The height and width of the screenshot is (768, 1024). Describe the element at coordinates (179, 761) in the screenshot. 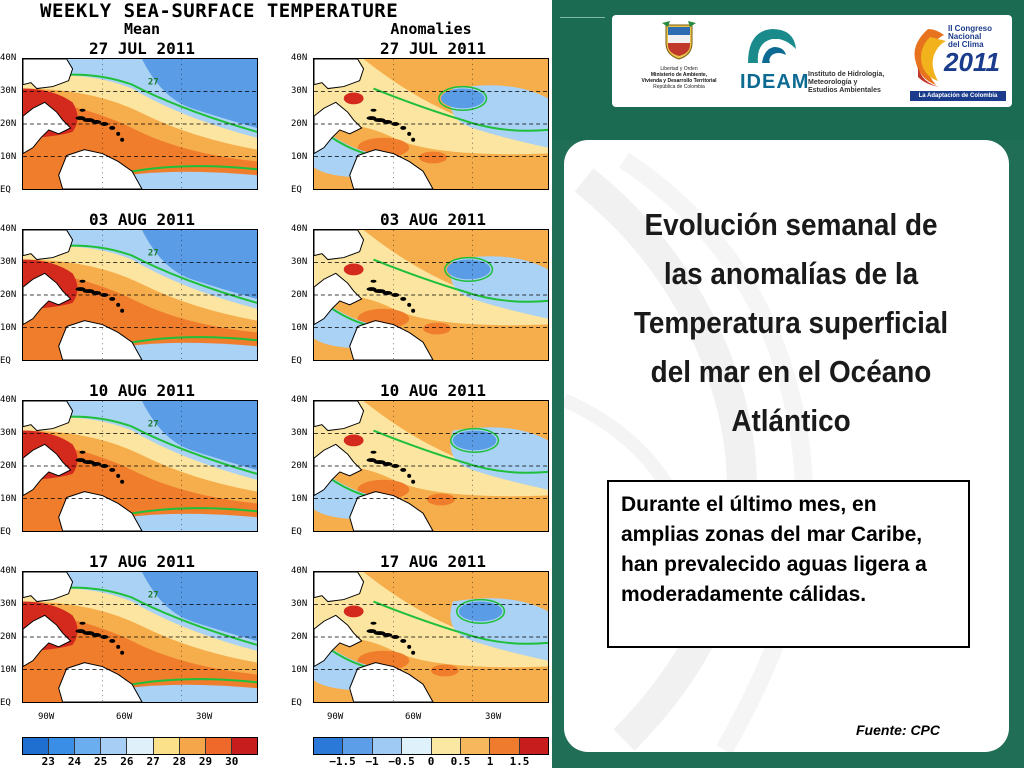

I see `colorbar-label: 28` at that location.